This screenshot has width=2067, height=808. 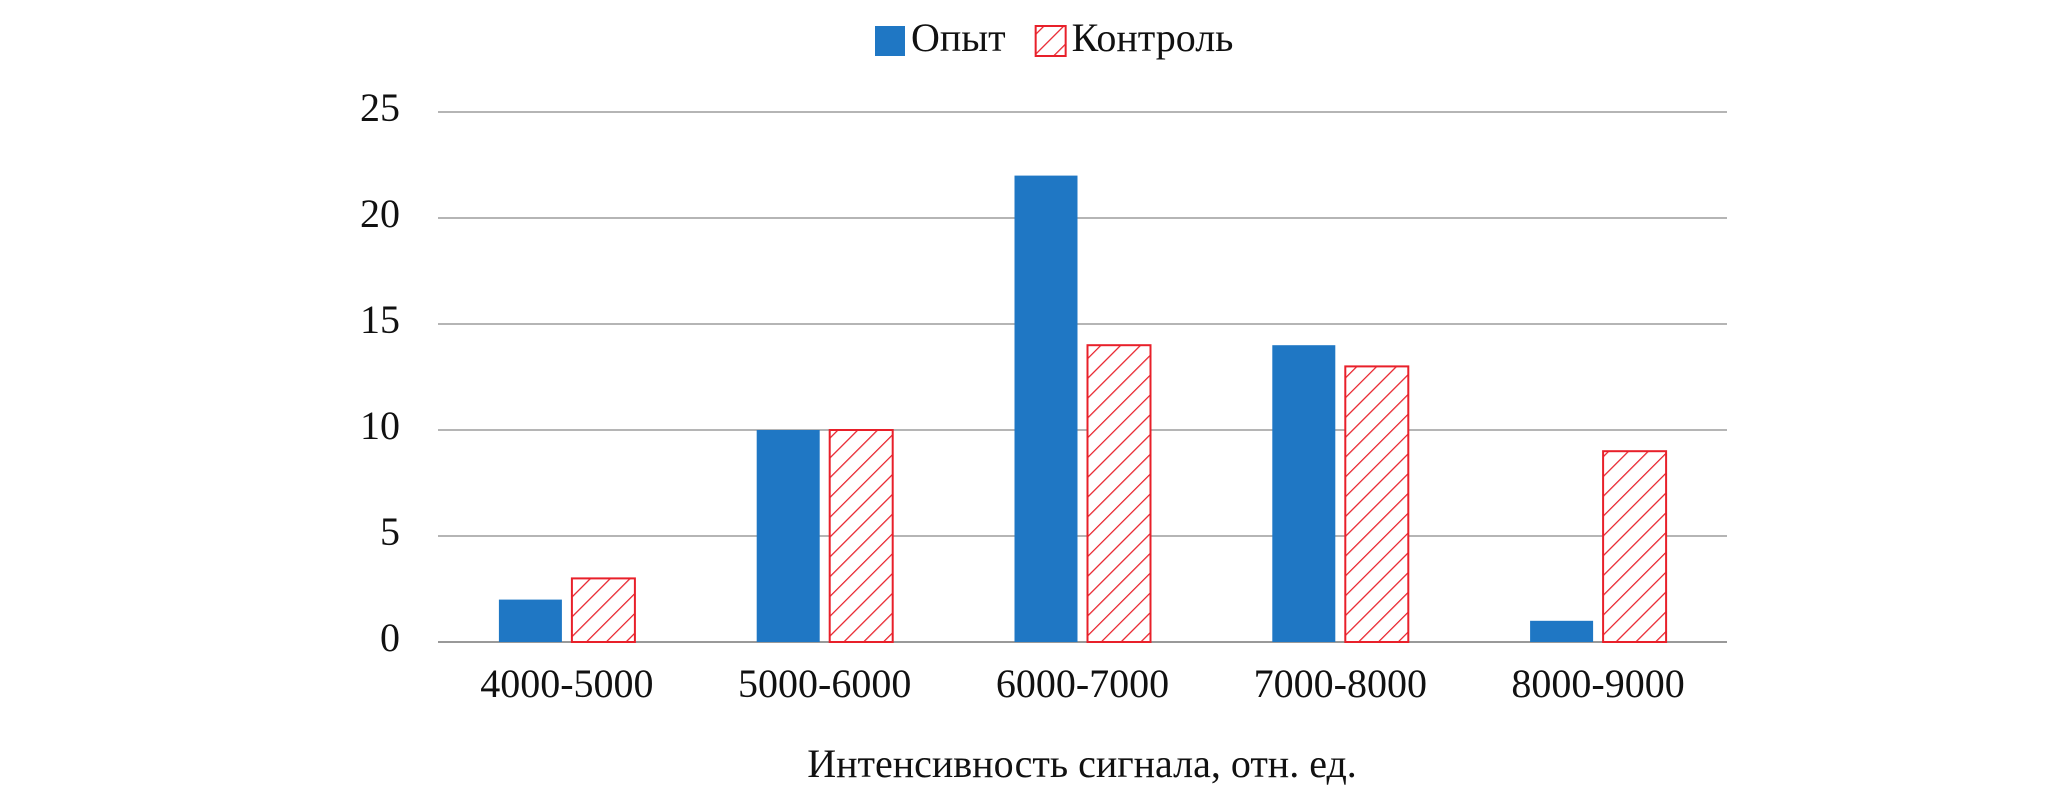 What do you see at coordinates (566, 683) in the screenshot?
I see `x-tick-label: 4000-5000` at bounding box center [566, 683].